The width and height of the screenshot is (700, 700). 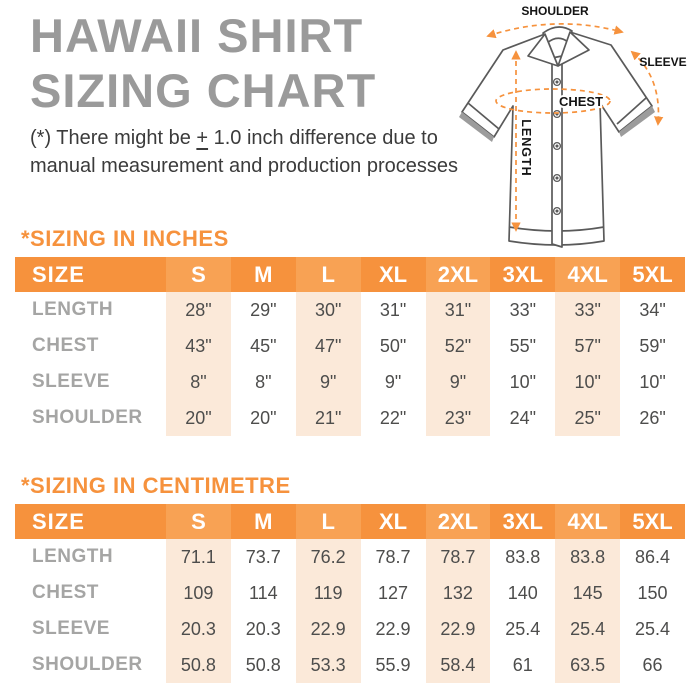 I want to click on table-cell: 109, so click(x=198, y=593).